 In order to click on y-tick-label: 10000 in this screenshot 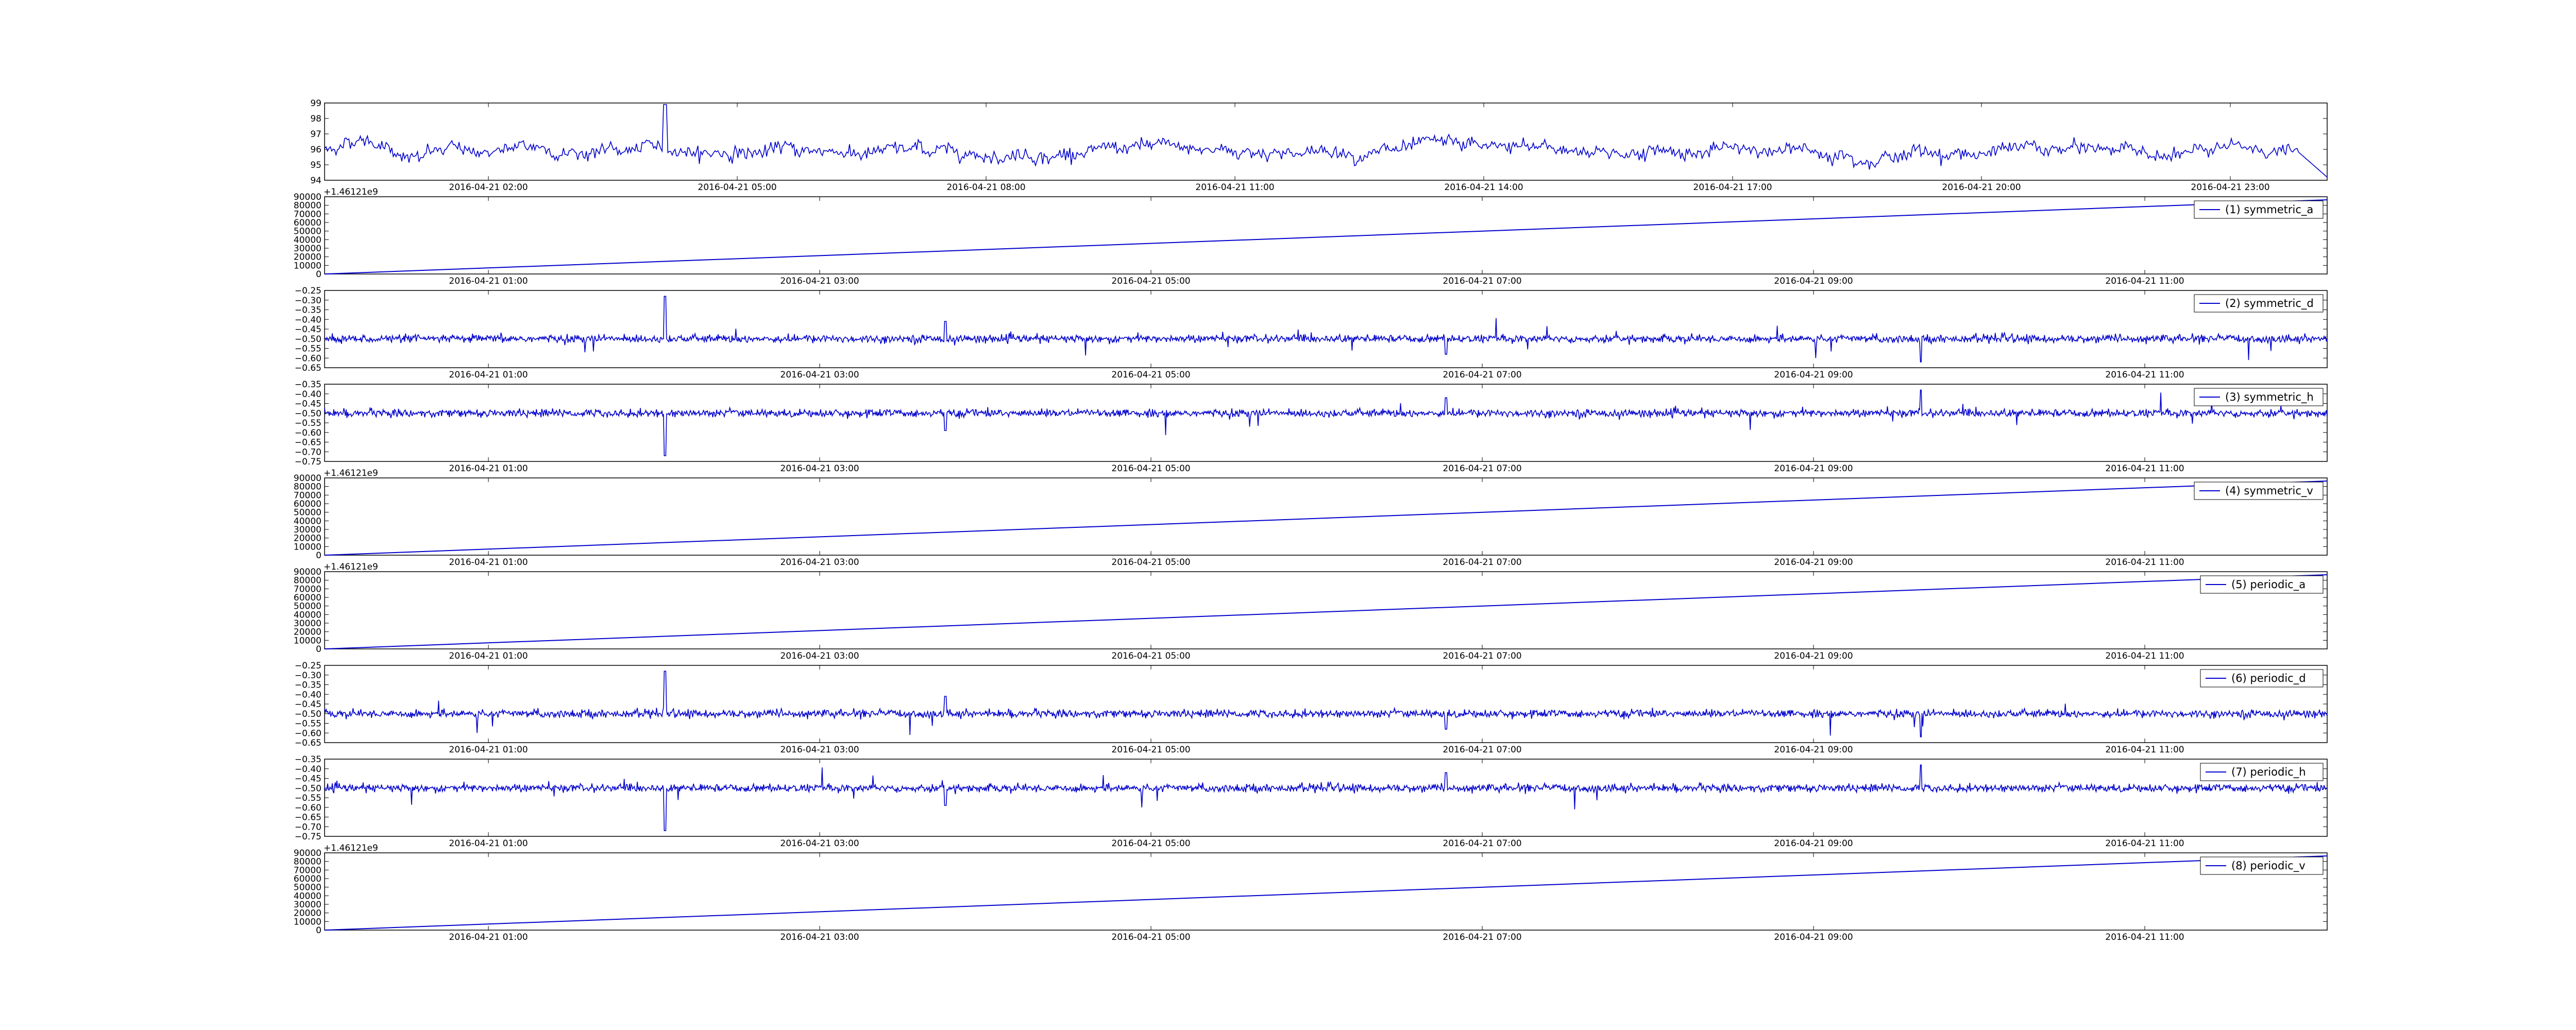, I will do `click(307, 266)`.